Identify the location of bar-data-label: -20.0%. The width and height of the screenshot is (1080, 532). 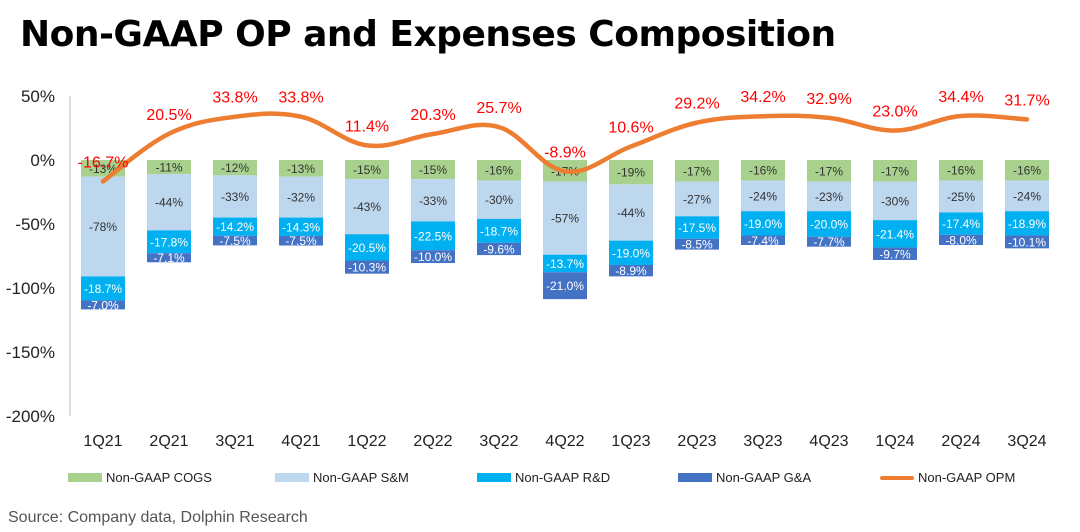
(829, 225).